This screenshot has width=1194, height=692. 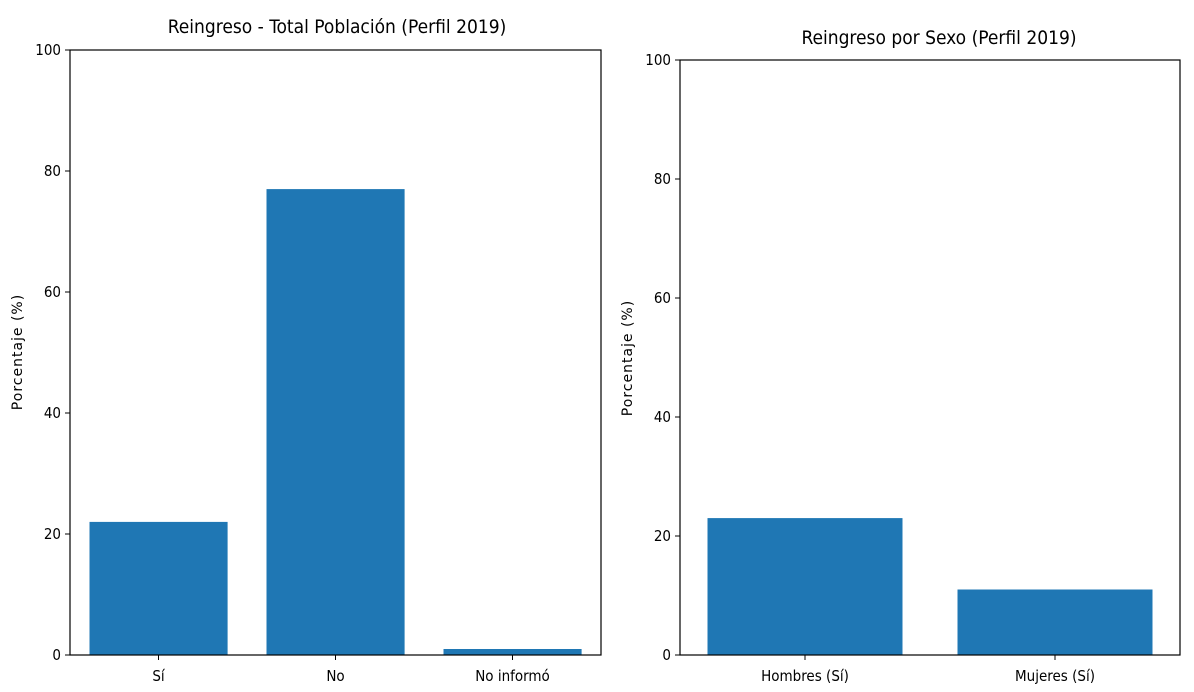 I want to click on x-tick-label: Mujeres (Sí), so click(x=1055, y=676).